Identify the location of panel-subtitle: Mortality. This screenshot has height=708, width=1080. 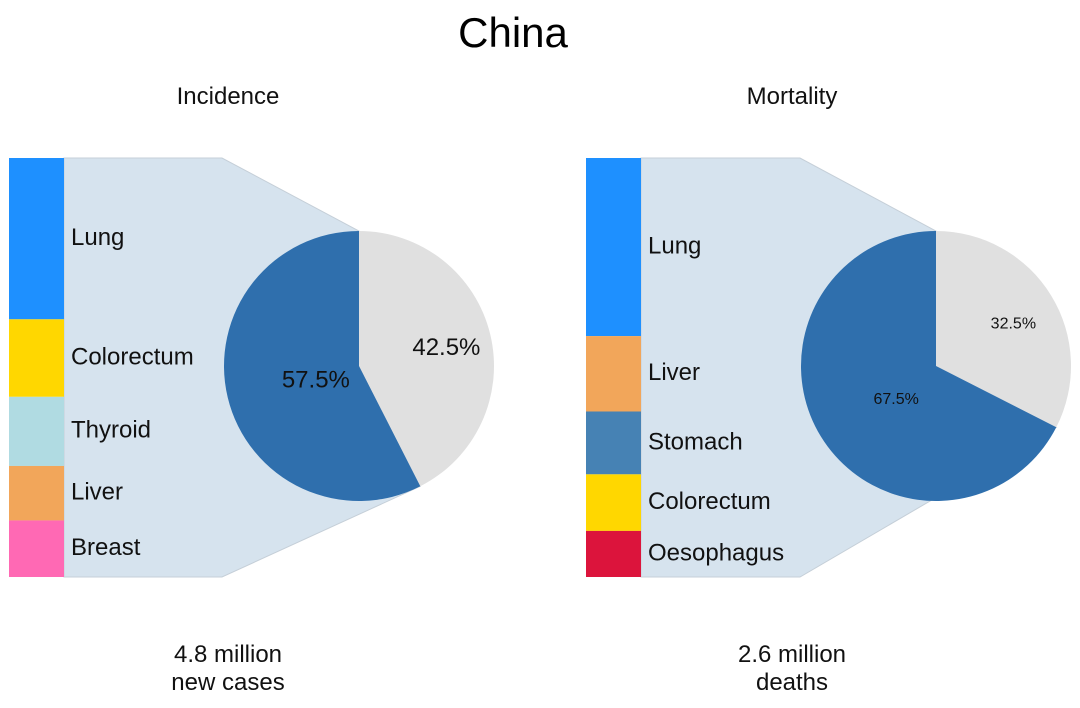
(792, 96).